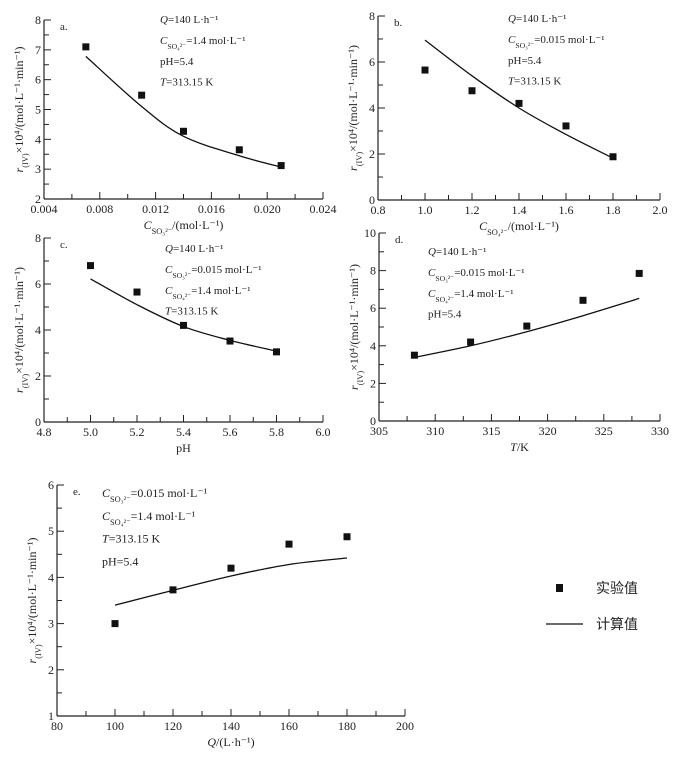  Describe the element at coordinates (378, 210) in the screenshot. I see `x-tick-label: 0.8` at that location.